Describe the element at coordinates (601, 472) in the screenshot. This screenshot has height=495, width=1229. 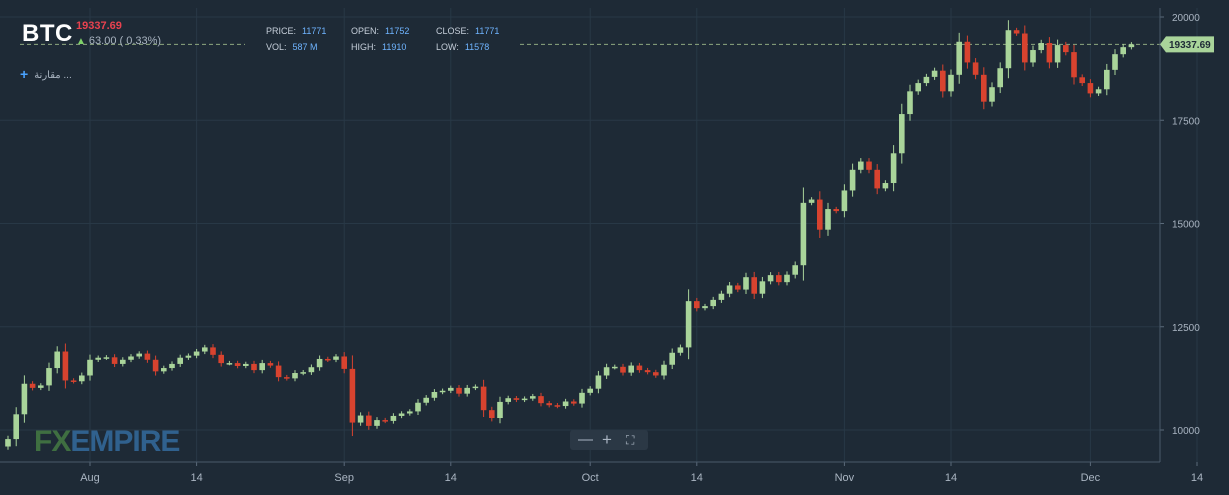
I see `x-axis: Aug 14 Sep 14 Oct 14 Nov 14 Dec 14` at that location.